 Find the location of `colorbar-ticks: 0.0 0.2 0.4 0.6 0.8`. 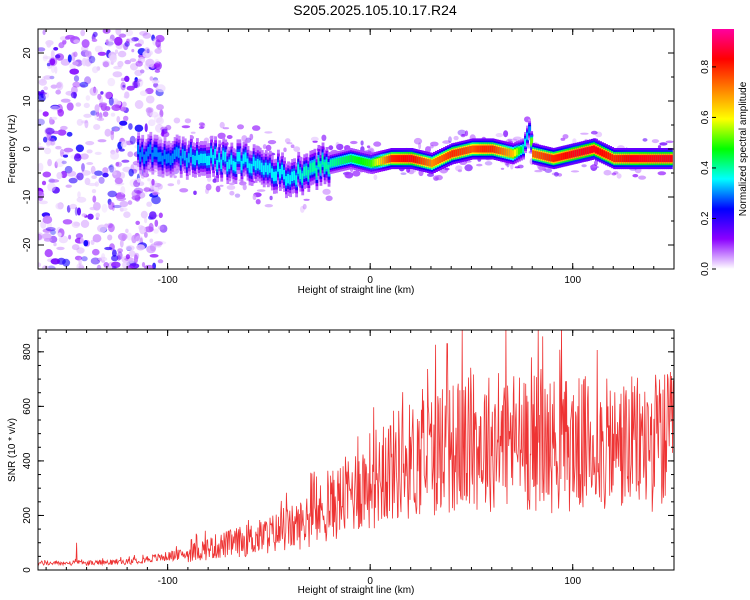

colorbar-ticks: 0.0 0.2 0.4 0.6 0.8 is located at coordinates (708, 168).